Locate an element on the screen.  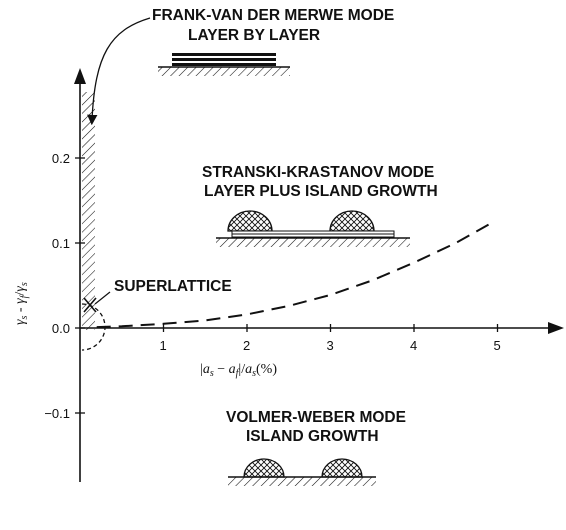
superlattice-cross-icon is located at coordinates (90, 305).